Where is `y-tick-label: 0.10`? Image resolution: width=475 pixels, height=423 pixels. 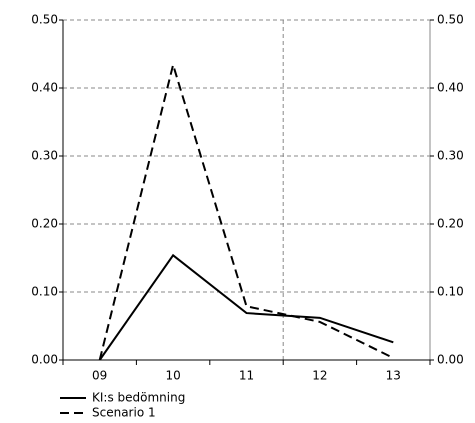
y-tick-label: 0.10 is located at coordinates (44, 292).